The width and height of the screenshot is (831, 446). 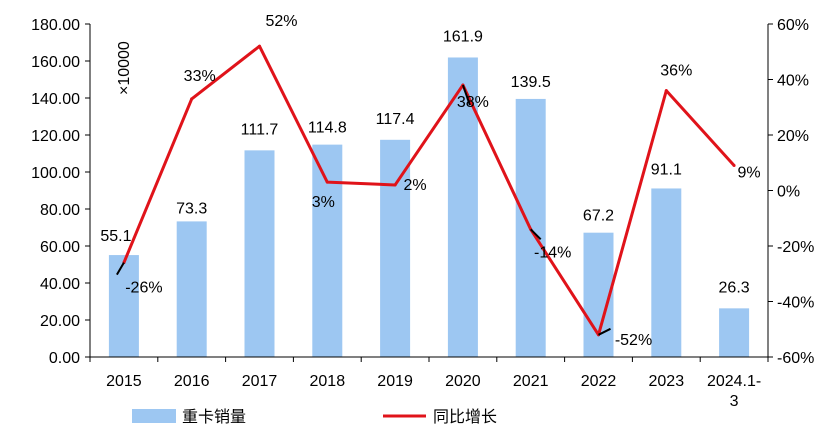 I want to click on line-value-label: -26%, so click(x=143, y=288).